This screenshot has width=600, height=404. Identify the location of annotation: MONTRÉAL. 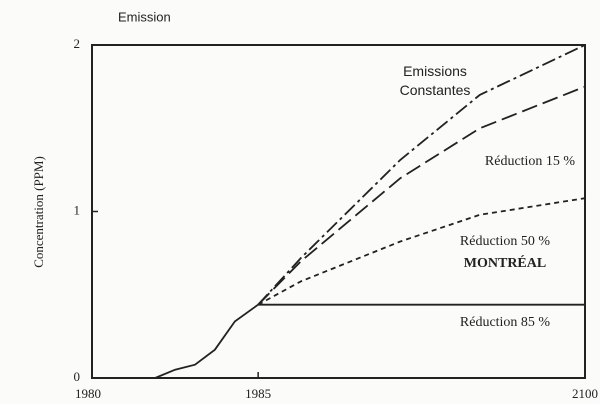
(505, 263).